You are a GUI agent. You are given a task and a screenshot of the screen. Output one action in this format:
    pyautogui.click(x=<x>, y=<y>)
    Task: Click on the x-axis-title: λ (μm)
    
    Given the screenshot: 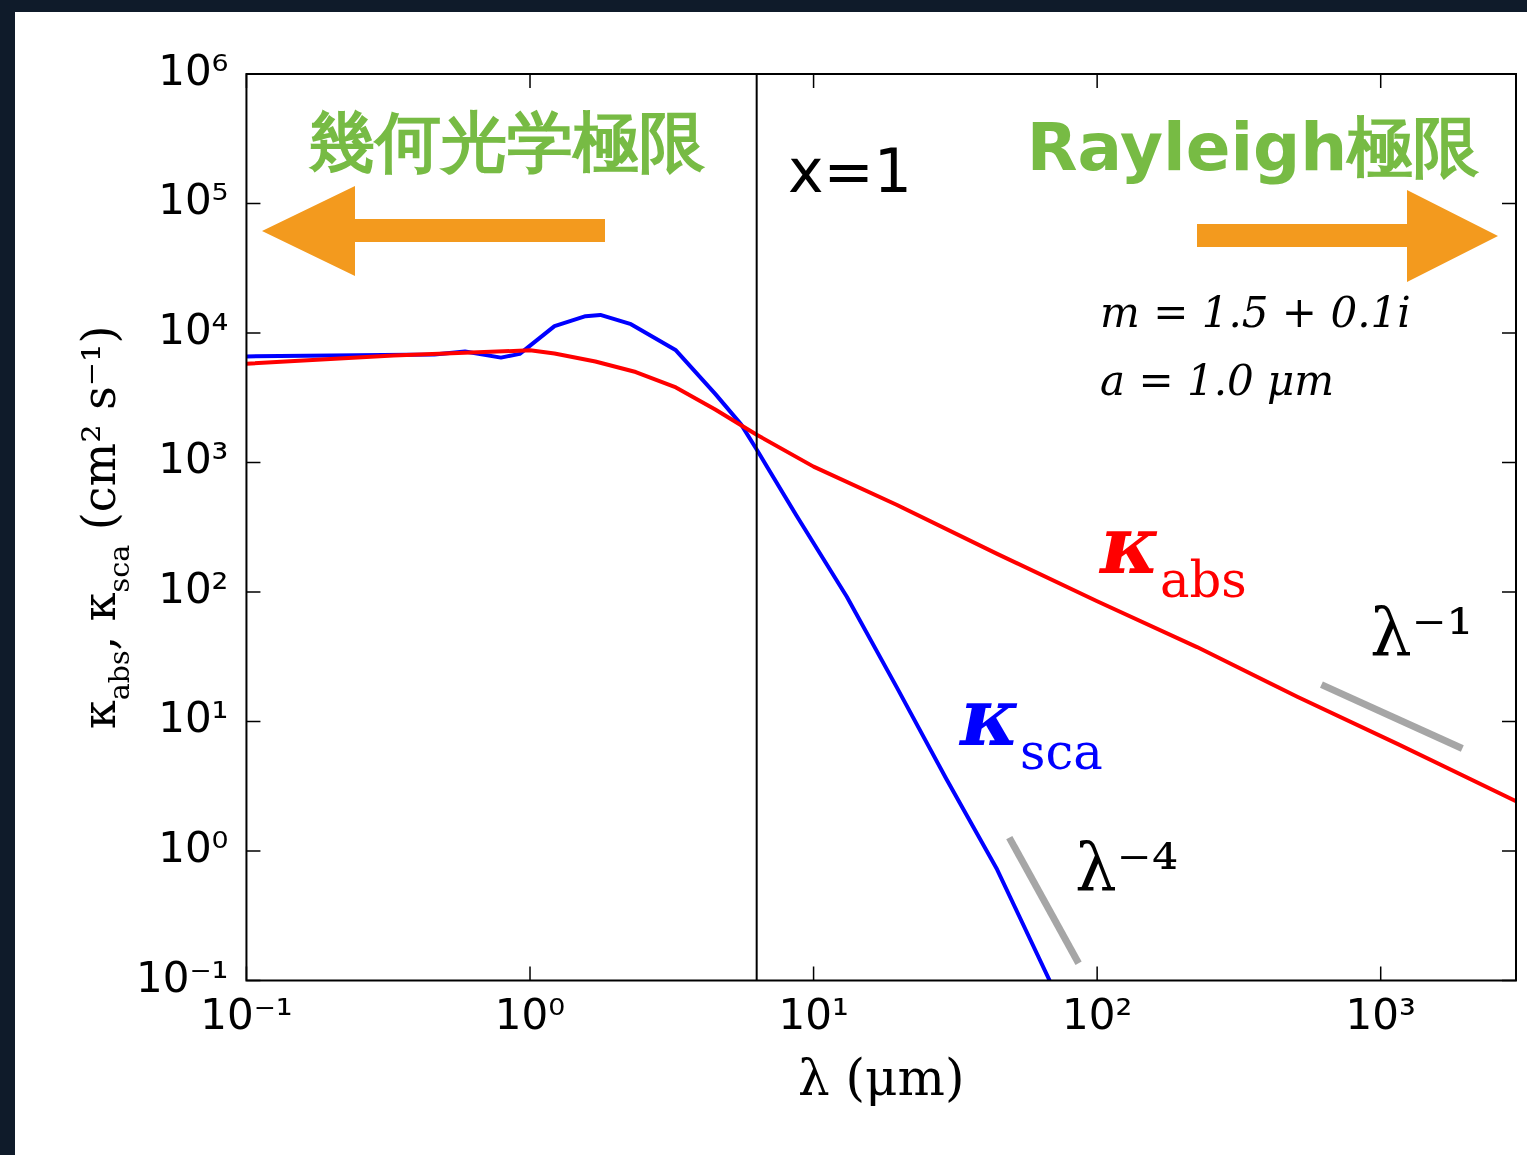 What is the action you would take?
    pyautogui.click(x=881, y=1078)
    